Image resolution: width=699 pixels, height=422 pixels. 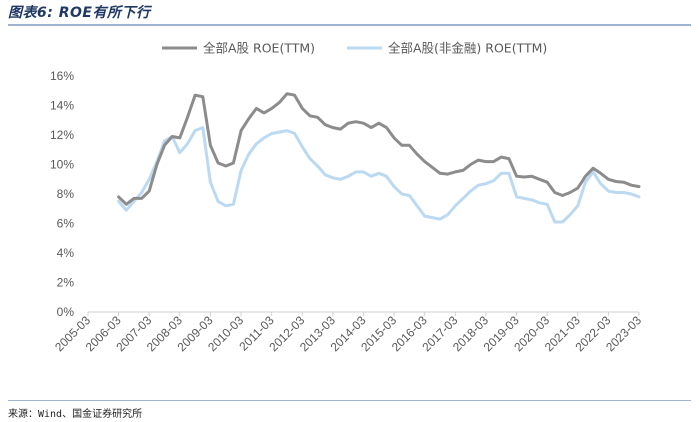 What do you see at coordinates (467, 48) in the screenshot?
I see `legend-label-non-financial: 全部A股(非金融) ROE(TTM)` at bounding box center [467, 48].